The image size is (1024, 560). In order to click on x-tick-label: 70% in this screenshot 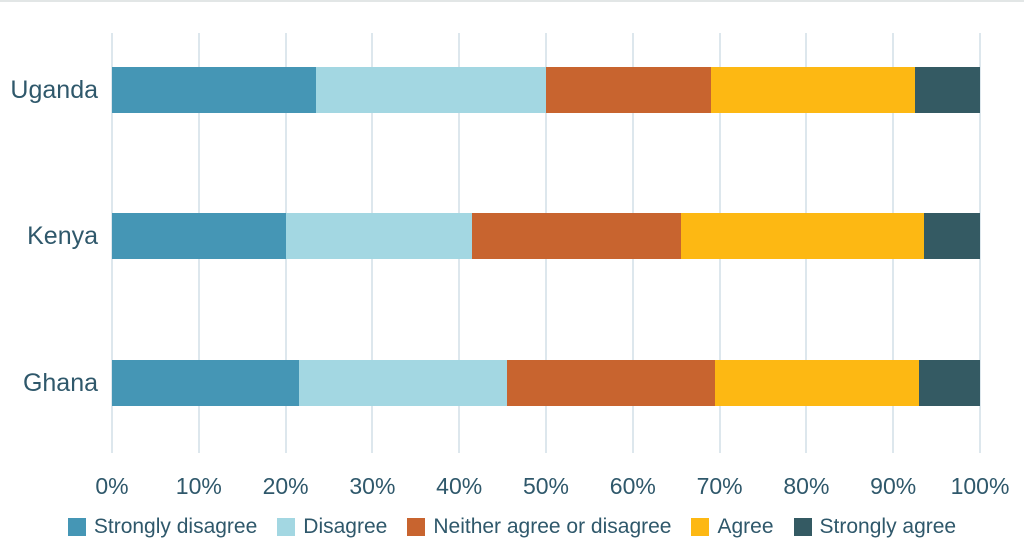, I will do `click(719, 486)`.